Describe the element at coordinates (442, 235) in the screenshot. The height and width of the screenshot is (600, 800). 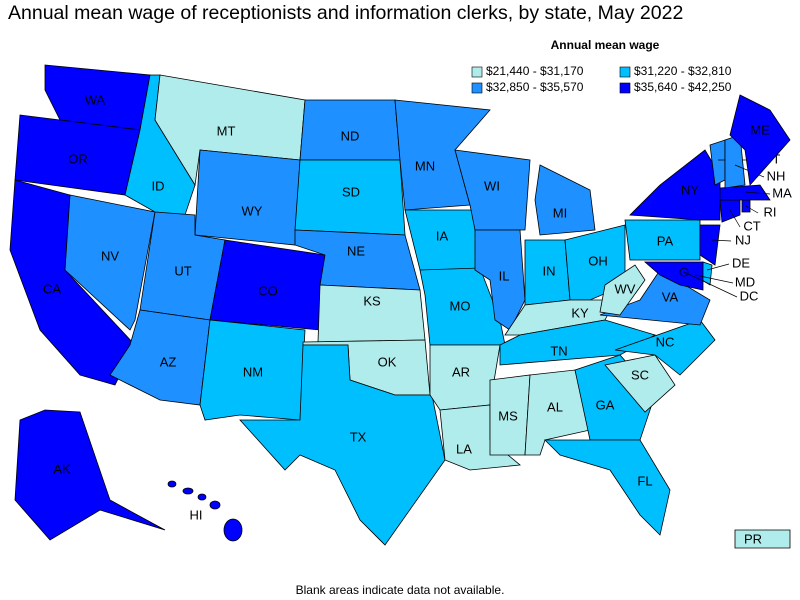
I see `state-label: IA` at that location.